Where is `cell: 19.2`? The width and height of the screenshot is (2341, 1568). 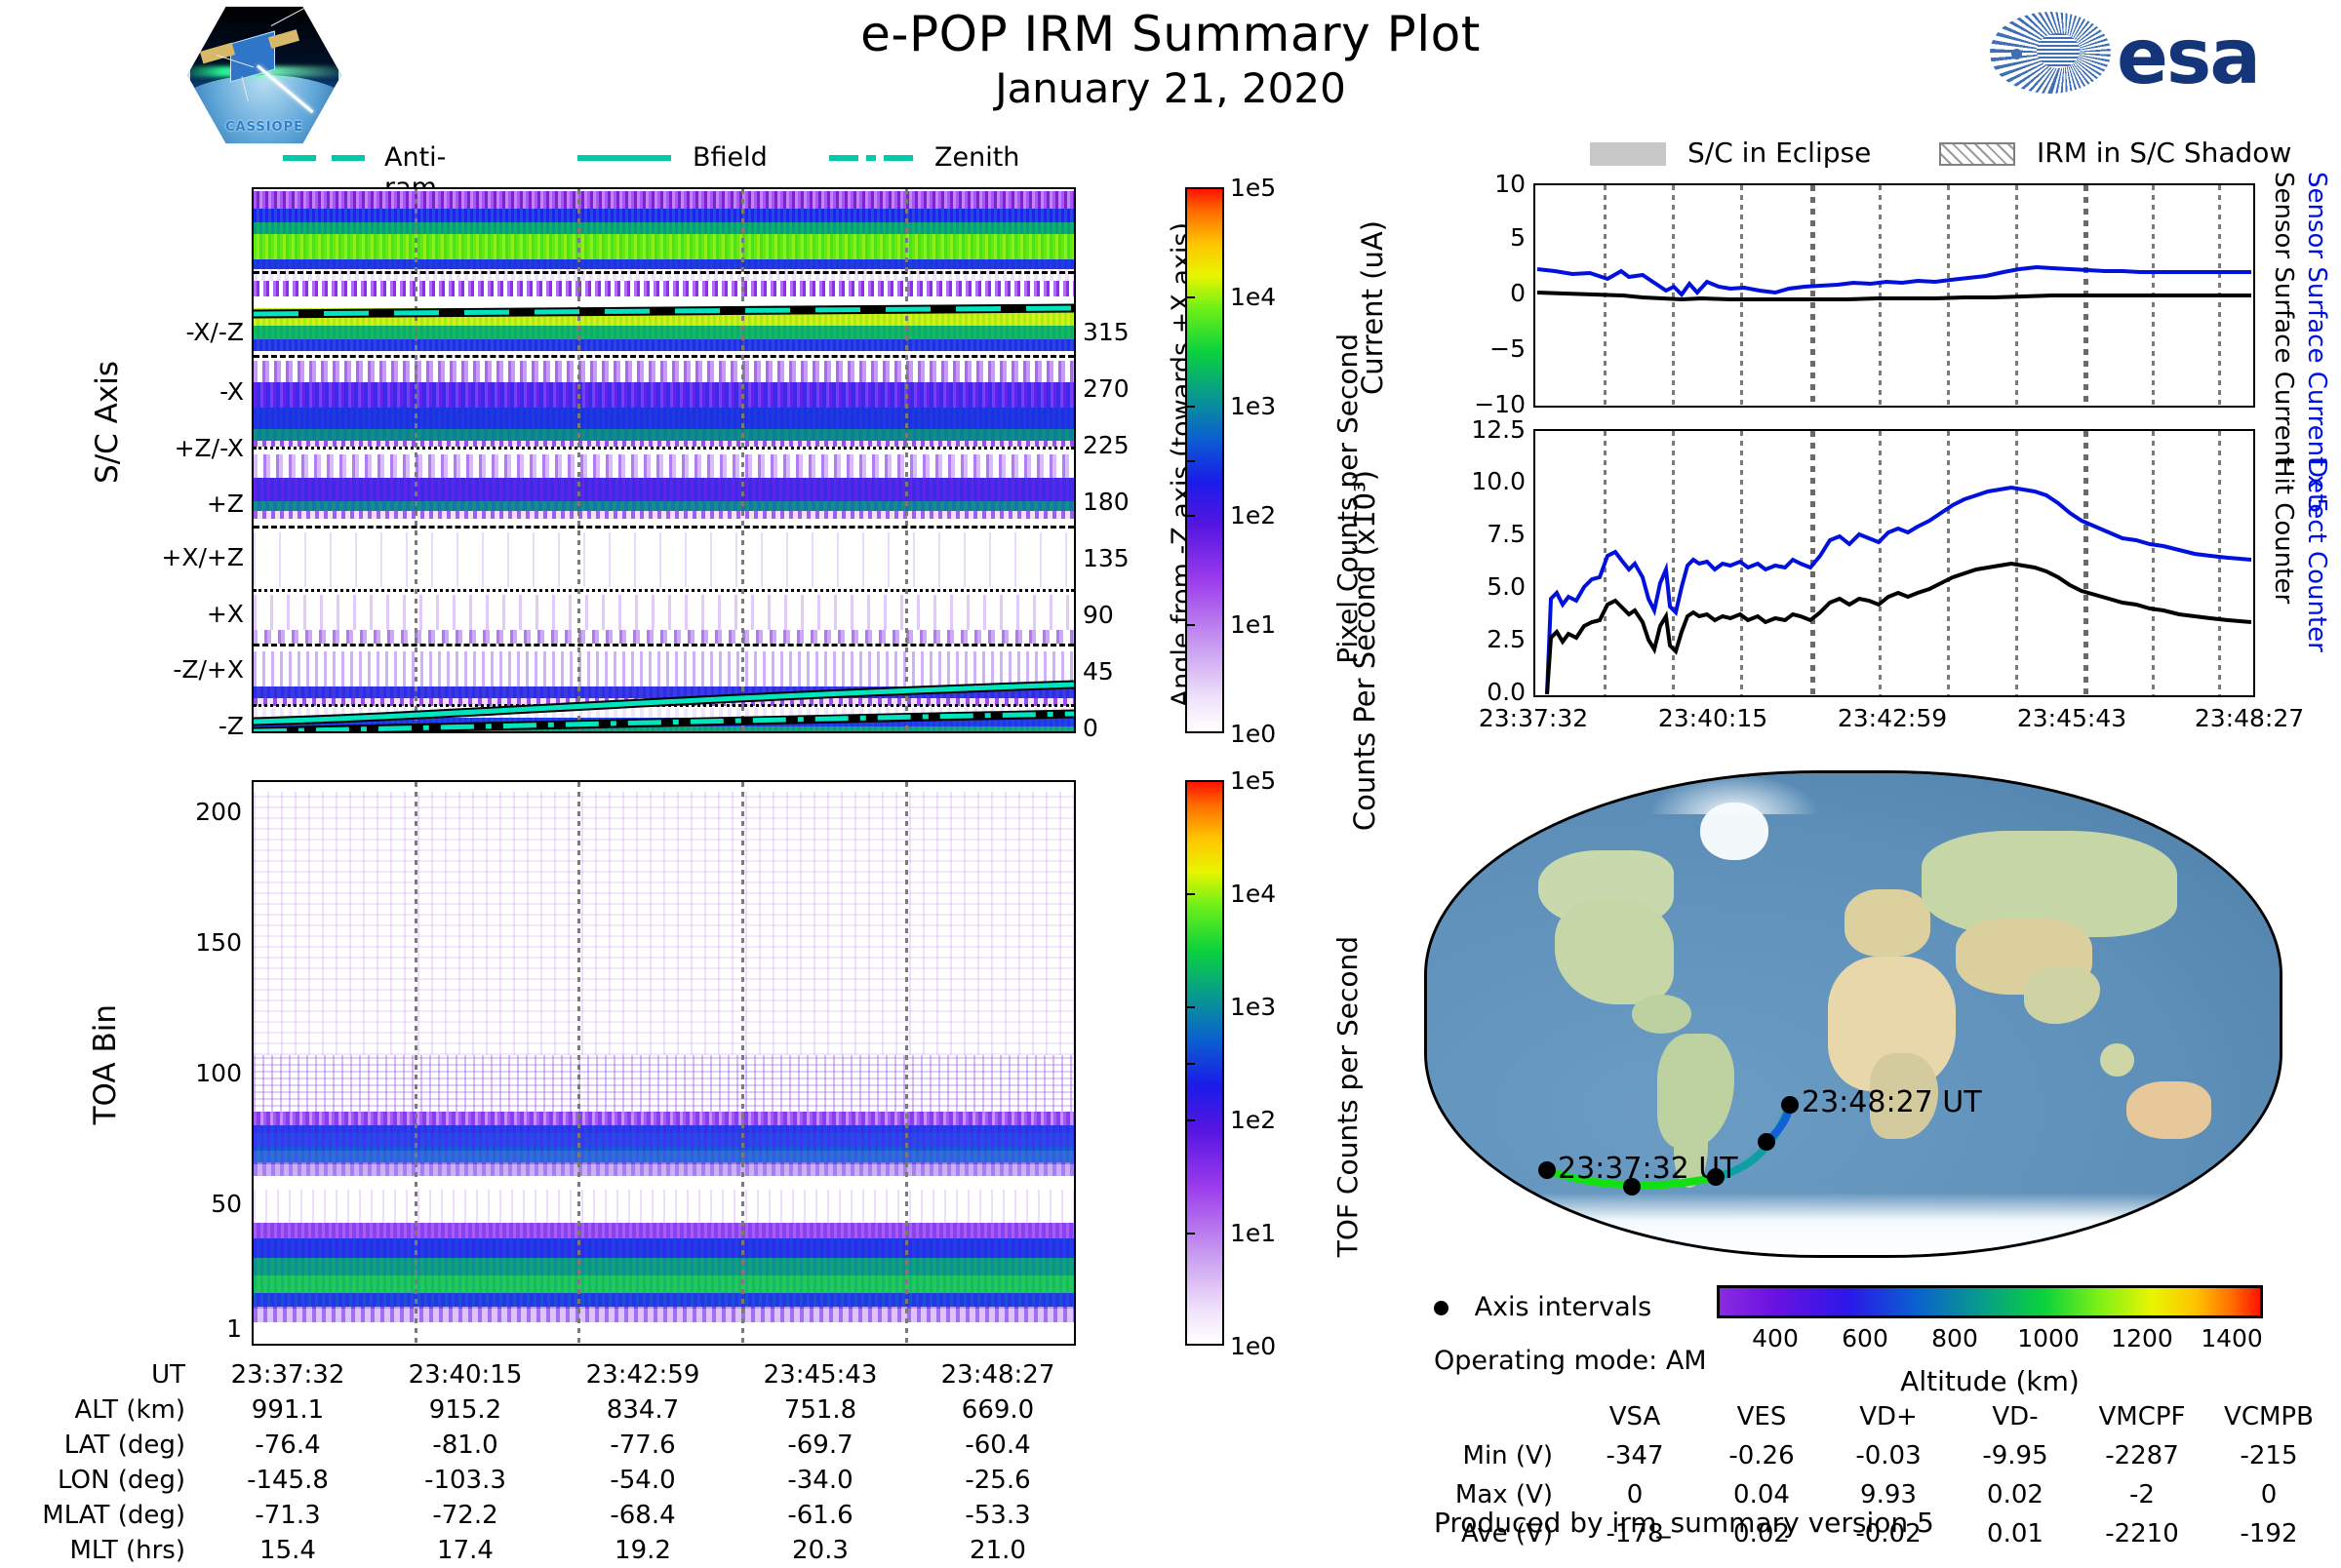 cell: 19.2 is located at coordinates (643, 1550).